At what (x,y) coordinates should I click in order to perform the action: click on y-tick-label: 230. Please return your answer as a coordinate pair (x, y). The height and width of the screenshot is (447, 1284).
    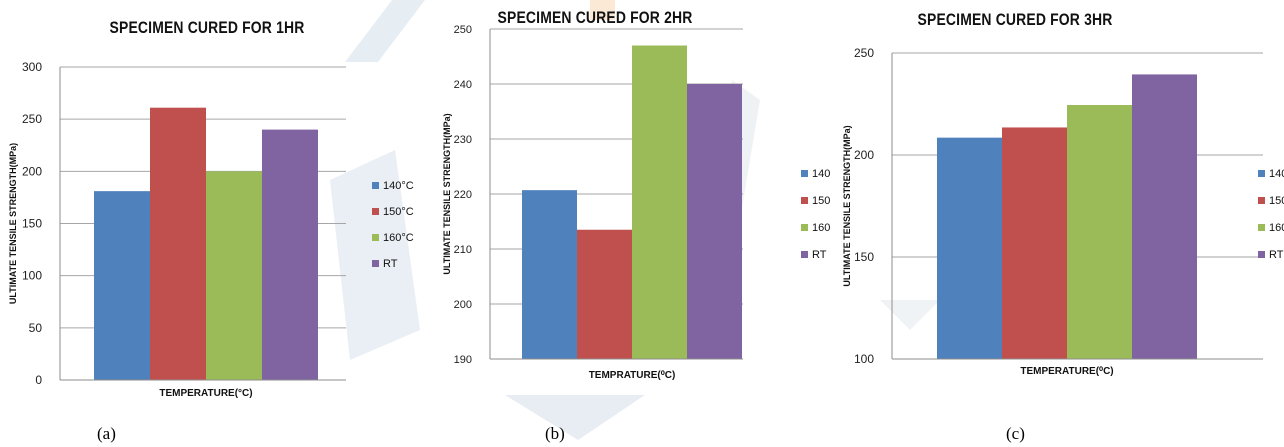
    Looking at the image, I should click on (463, 140).